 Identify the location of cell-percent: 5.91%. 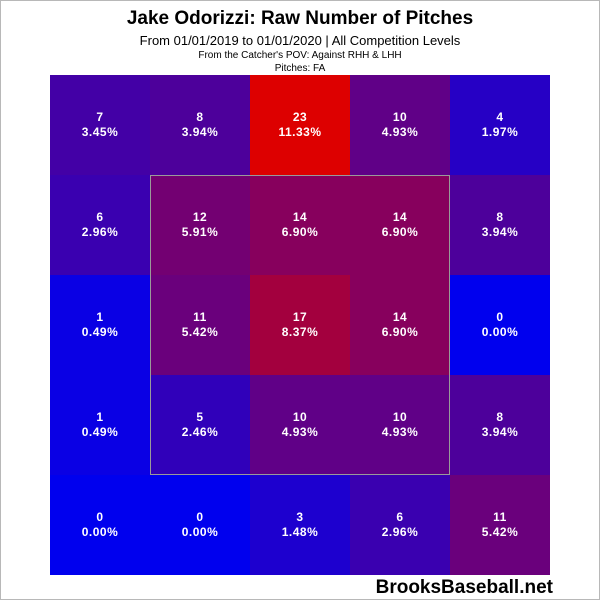
(200, 232).